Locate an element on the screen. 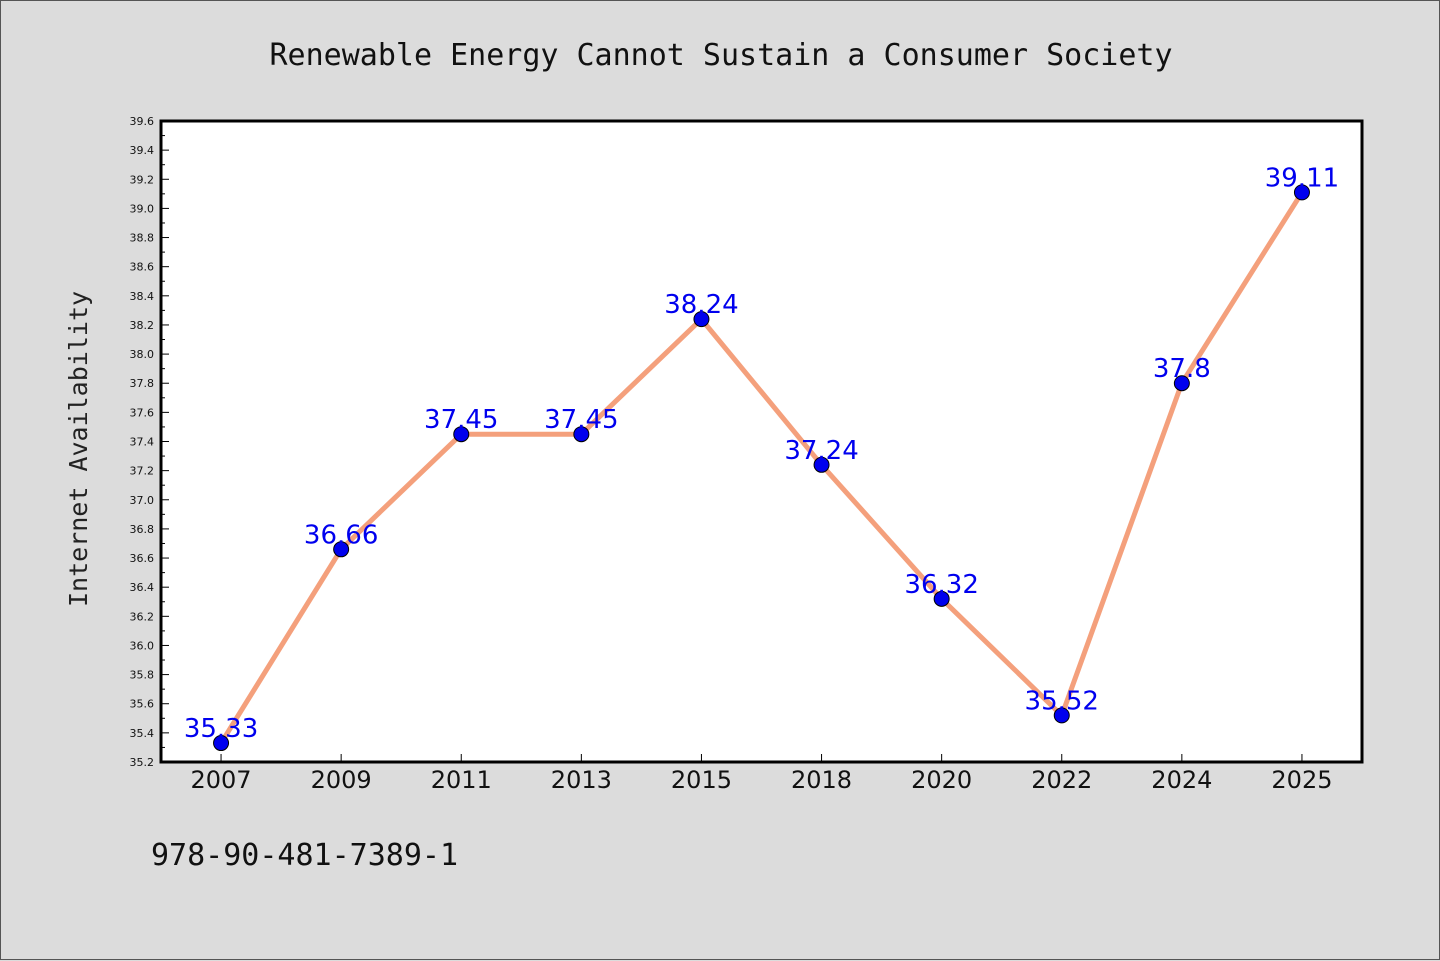 This screenshot has height=961, width=1440. data-label: 38.24 is located at coordinates (701, 305).